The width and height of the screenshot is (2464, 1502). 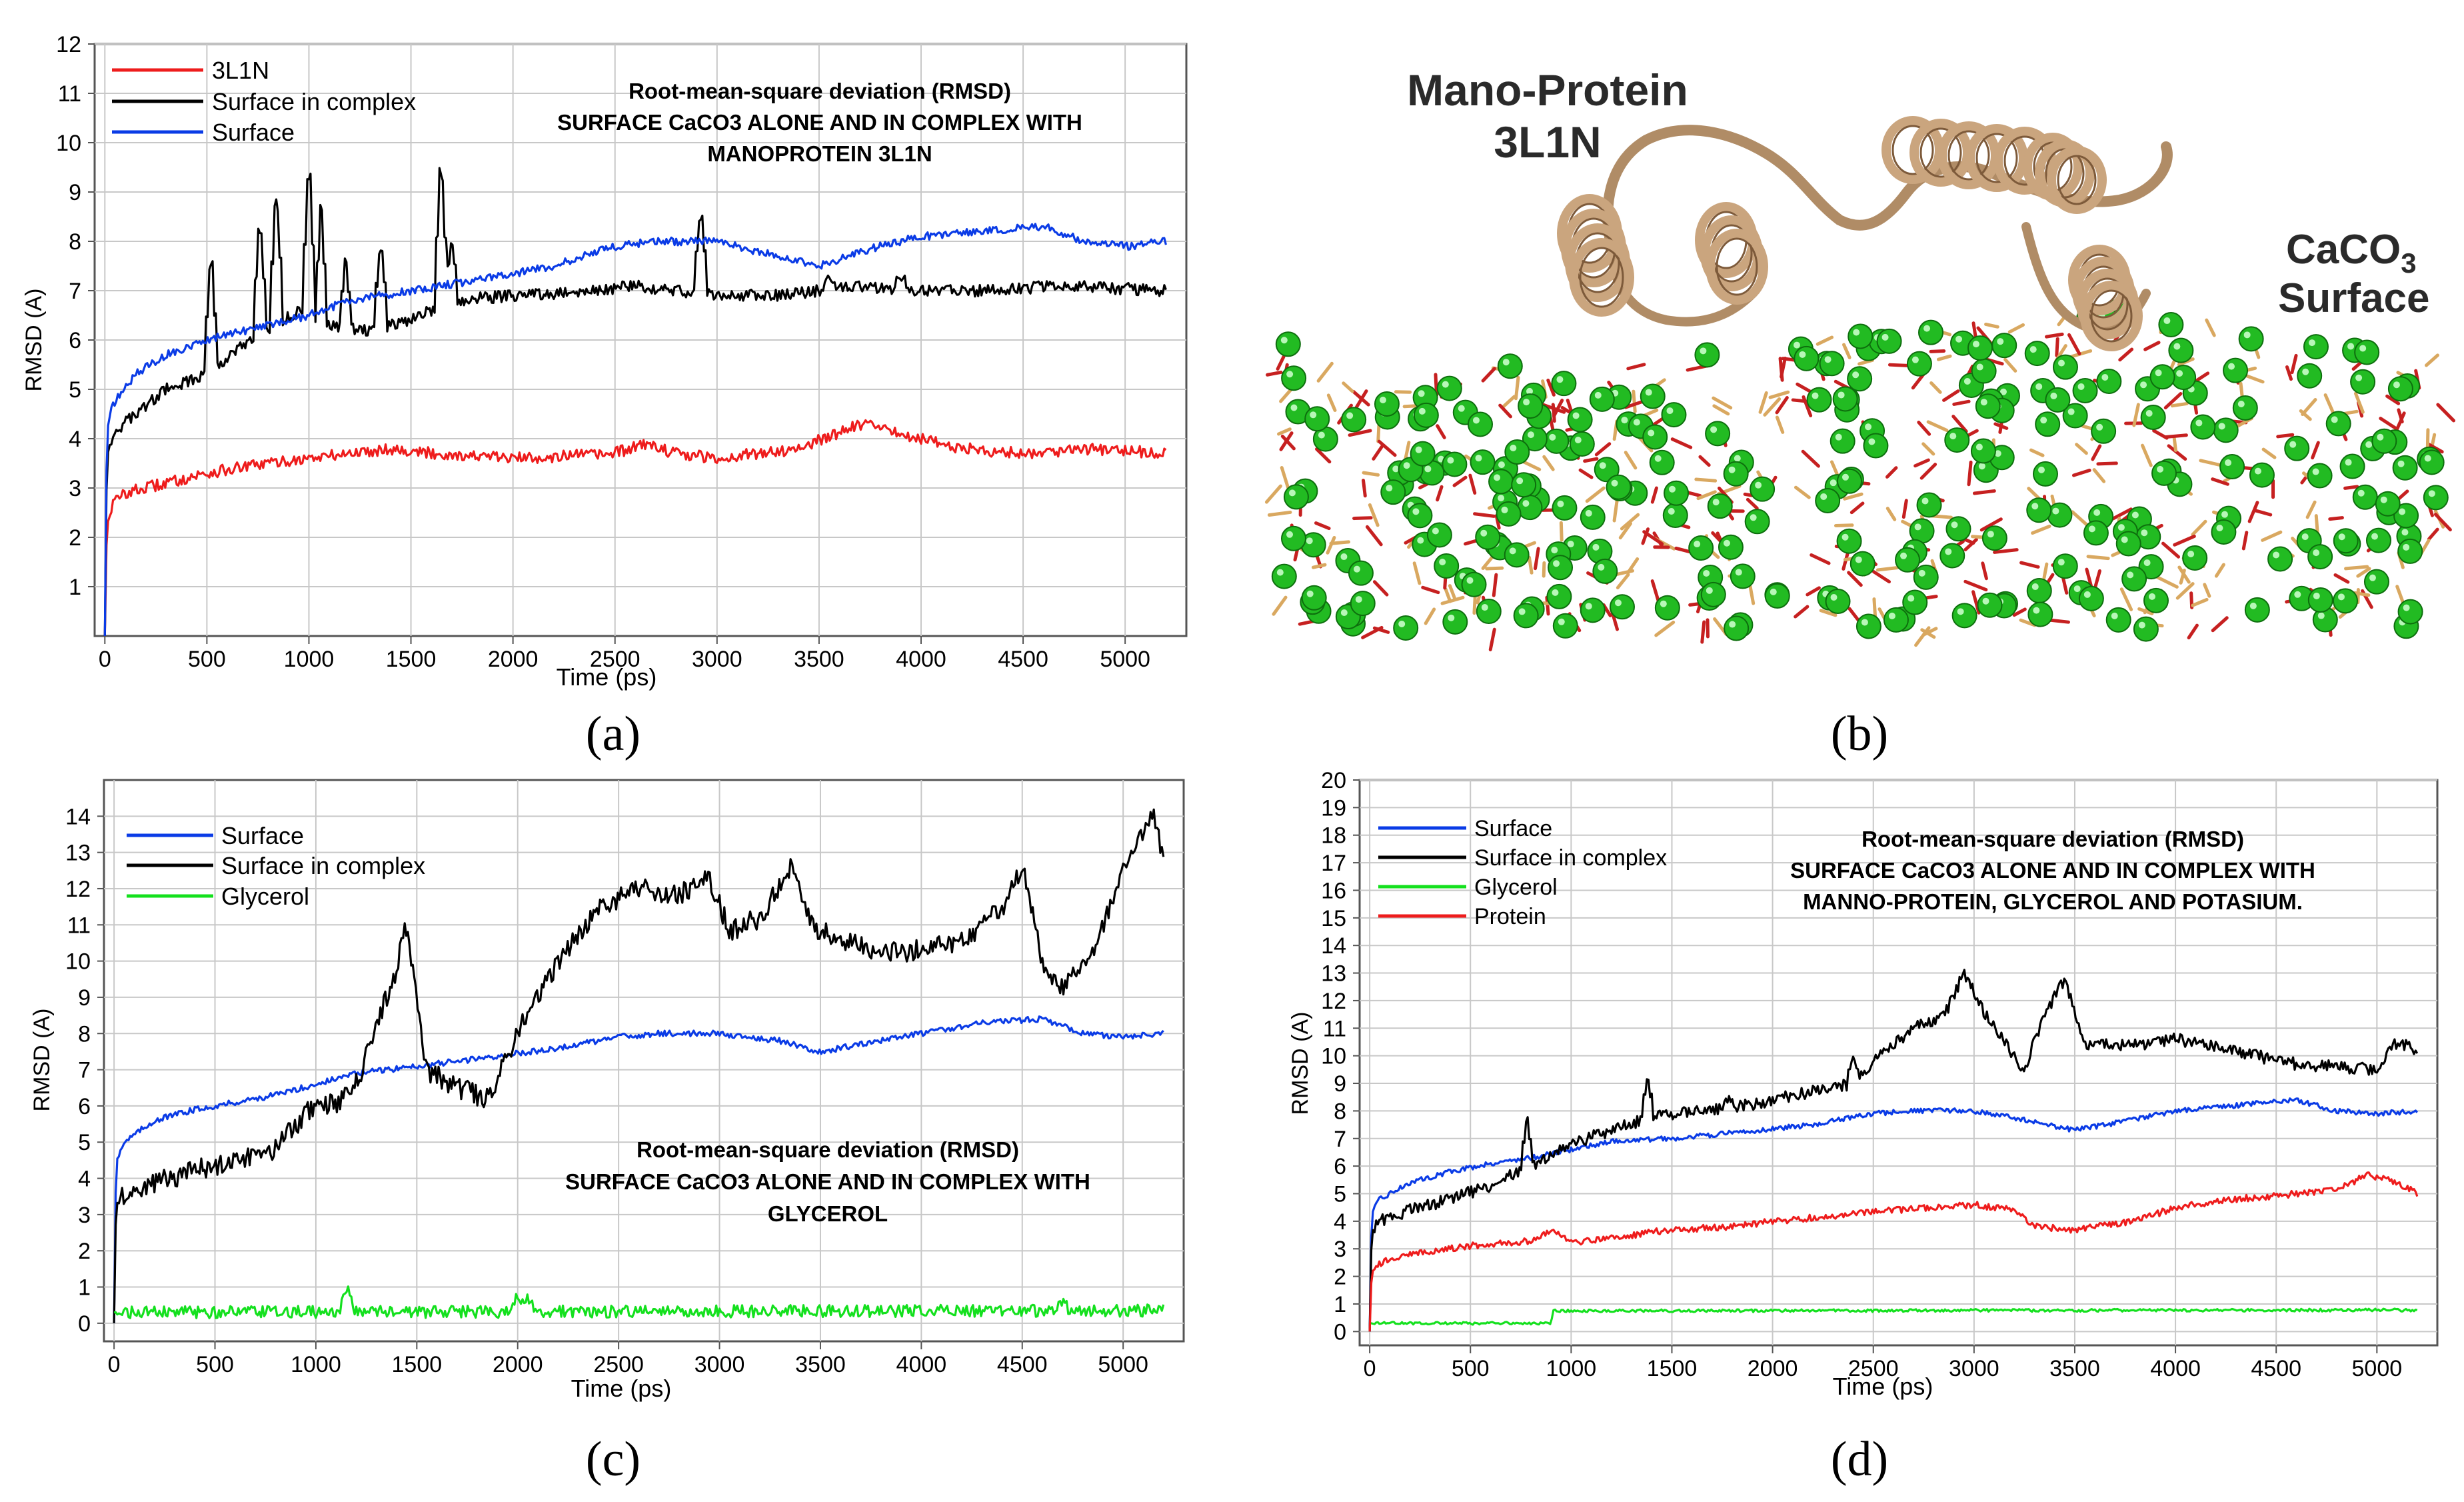 I want to click on chart-a-x-tick-label: 5000, so click(x=1125, y=659).